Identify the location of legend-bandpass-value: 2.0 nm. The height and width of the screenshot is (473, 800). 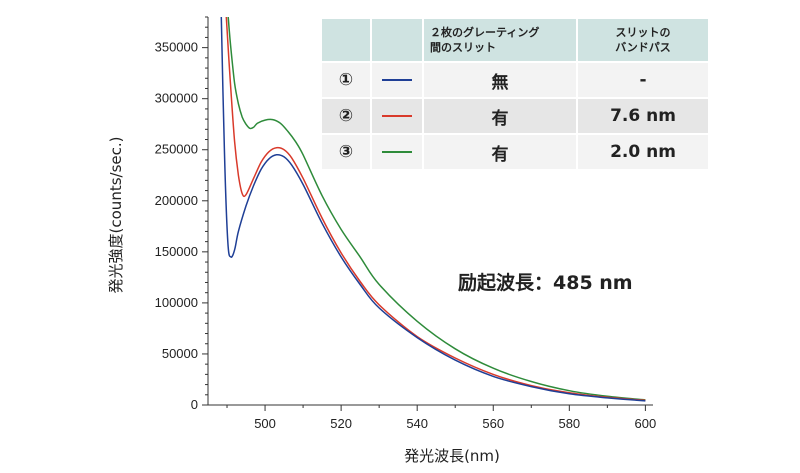
(643, 152).